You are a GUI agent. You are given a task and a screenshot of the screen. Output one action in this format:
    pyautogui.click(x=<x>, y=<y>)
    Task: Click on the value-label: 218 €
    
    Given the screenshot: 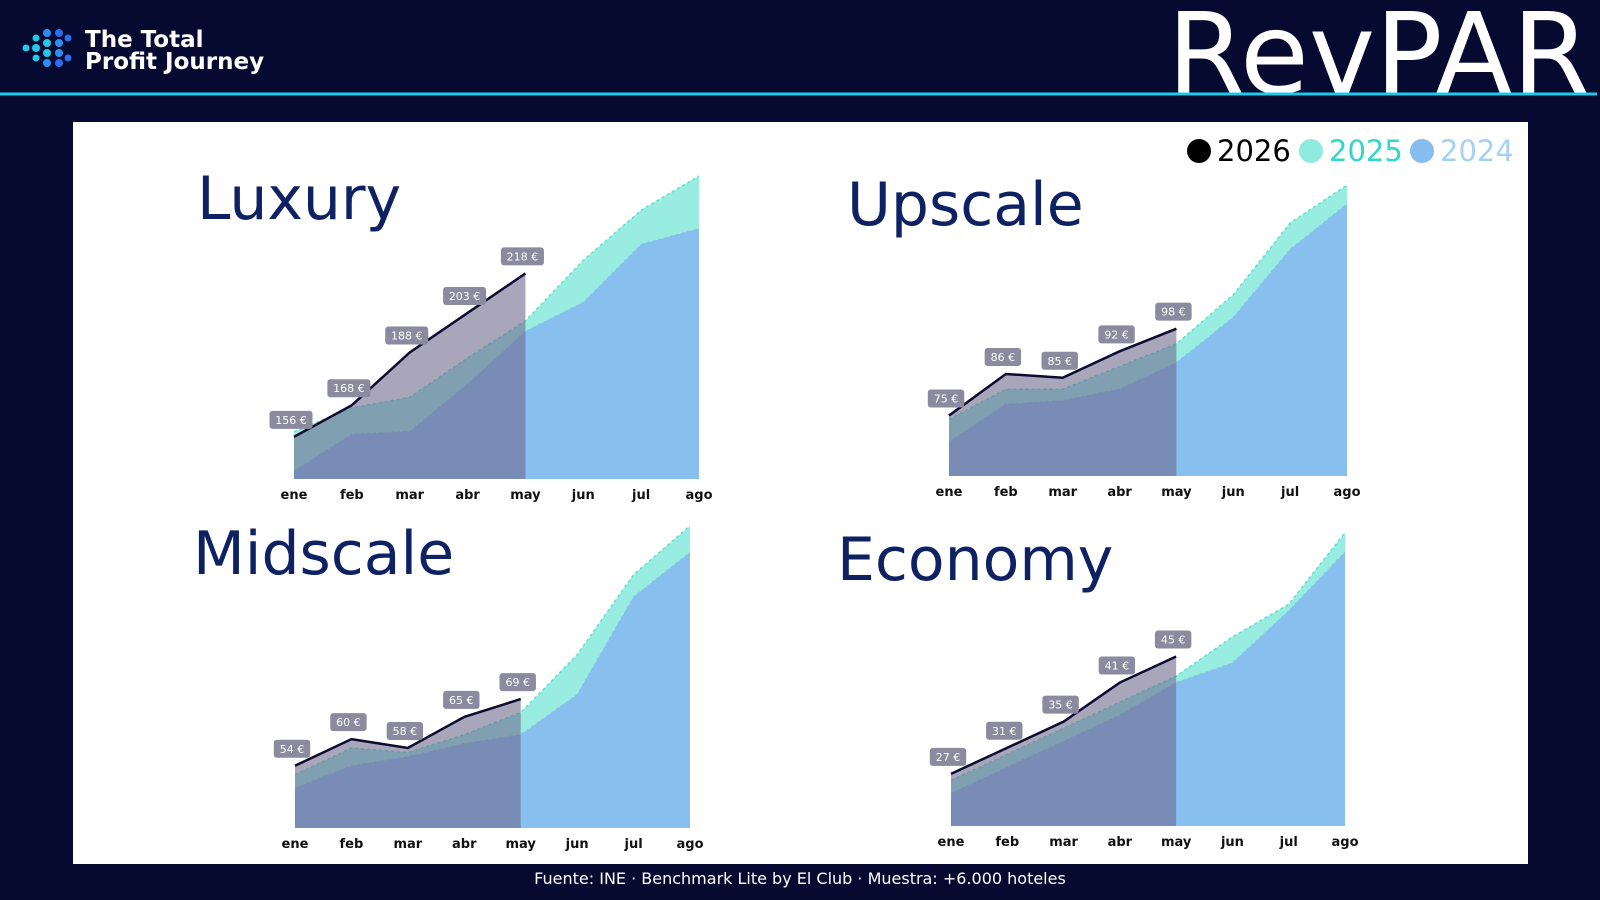 What is the action you would take?
    pyautogui.click(x=523, y=256)
    